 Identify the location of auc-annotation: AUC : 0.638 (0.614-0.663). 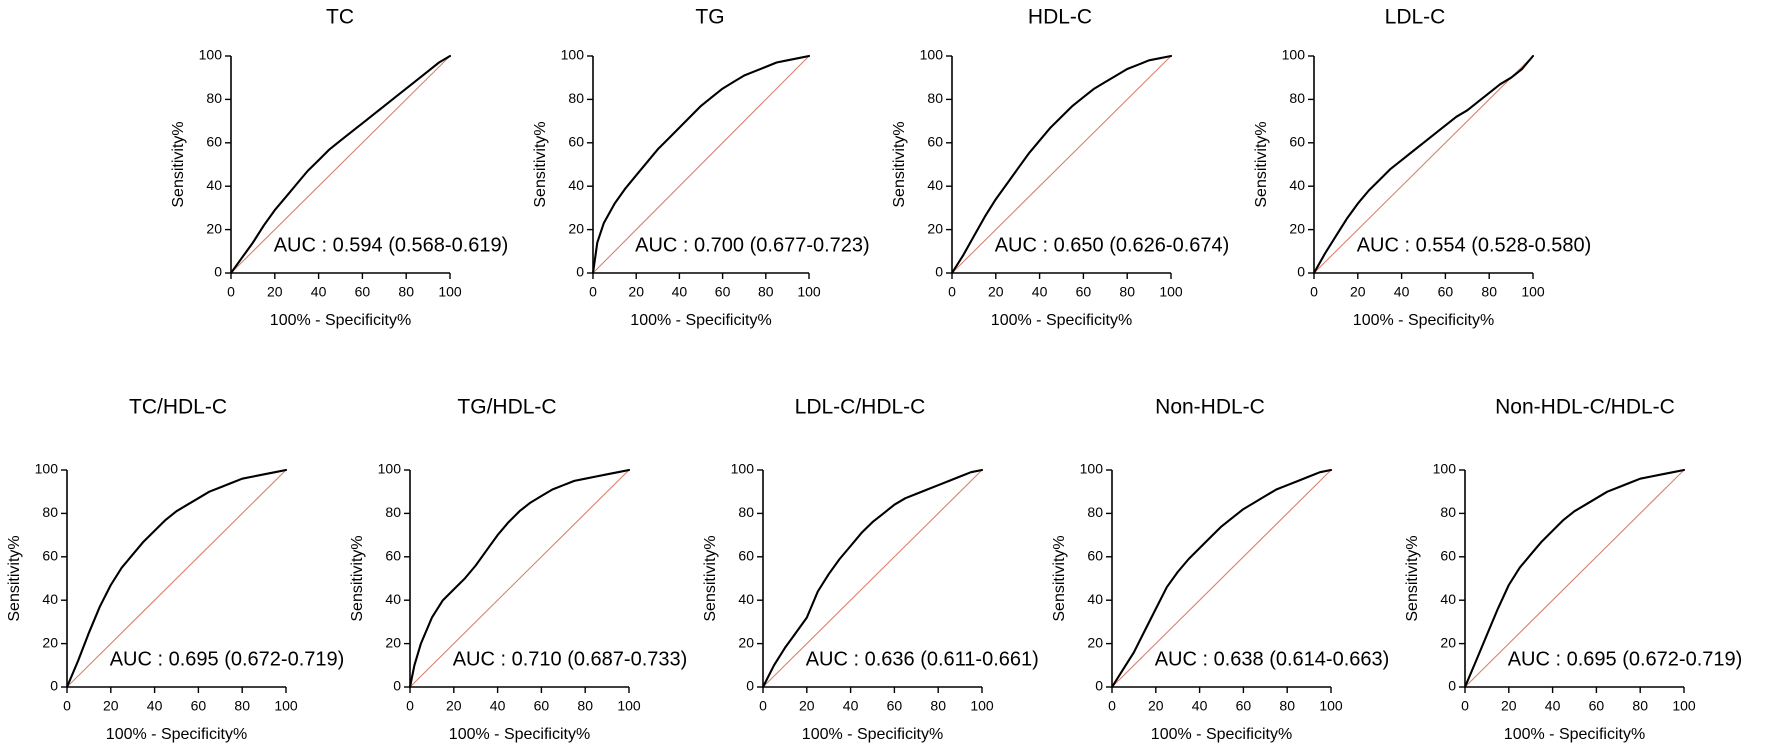
(1272, 659).